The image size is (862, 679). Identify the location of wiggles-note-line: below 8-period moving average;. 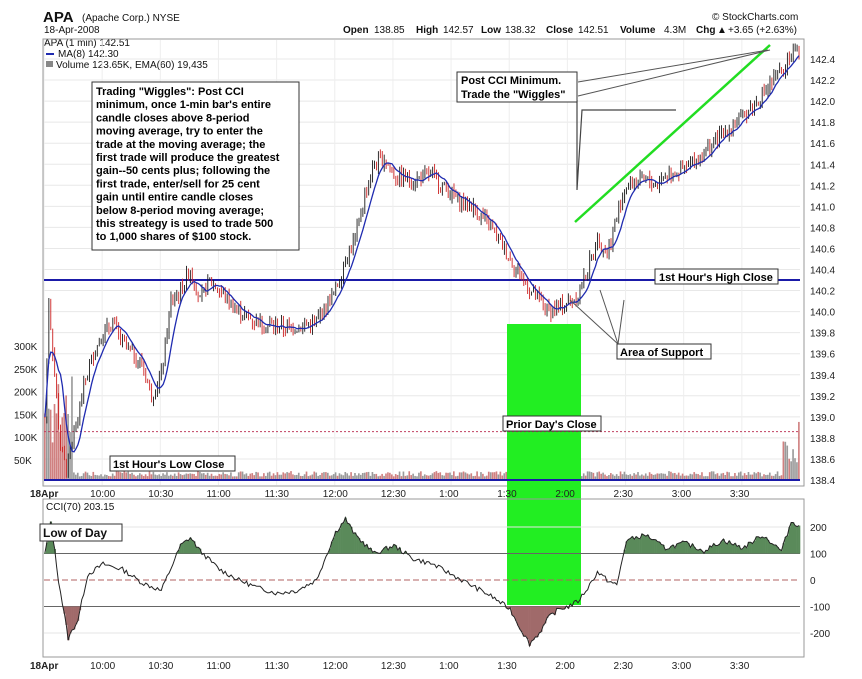
(180, 211).